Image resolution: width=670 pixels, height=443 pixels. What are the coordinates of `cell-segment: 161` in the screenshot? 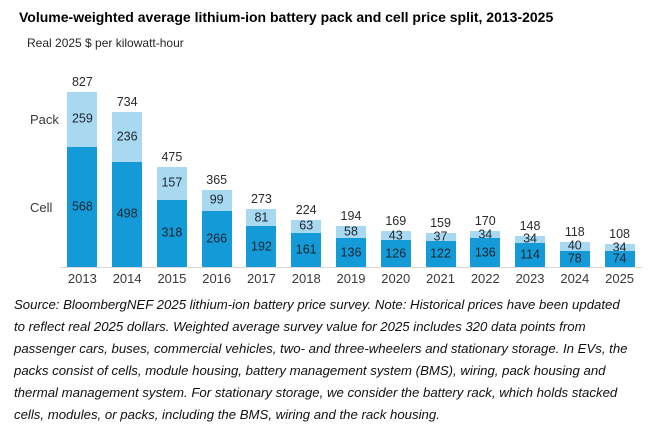 It's located at (306, 249).